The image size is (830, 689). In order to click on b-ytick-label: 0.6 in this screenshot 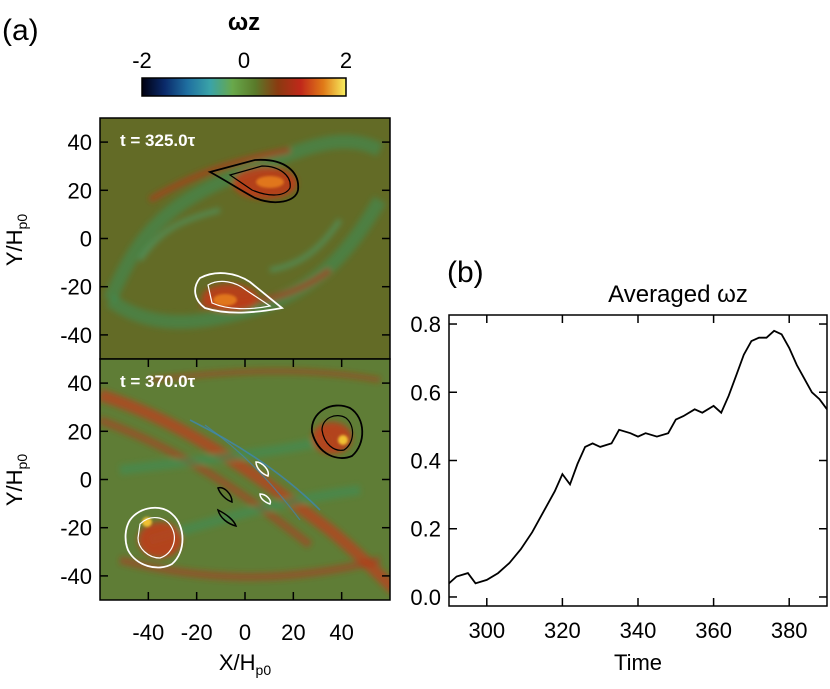, I will do `click(425, 392)`.